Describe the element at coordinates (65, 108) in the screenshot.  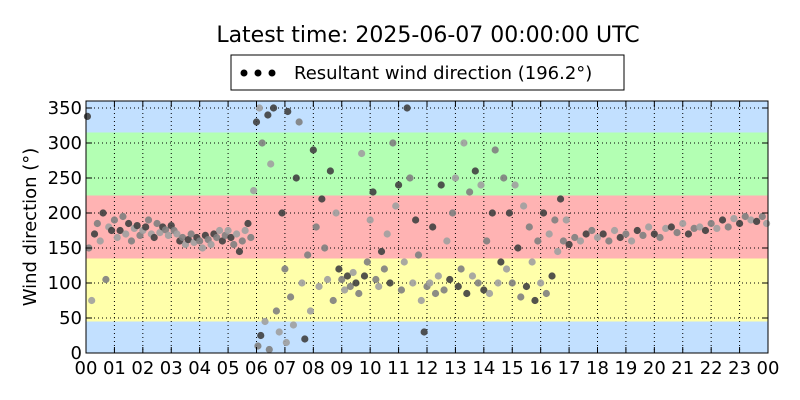
I see `y-tick-label: 350` at that location.